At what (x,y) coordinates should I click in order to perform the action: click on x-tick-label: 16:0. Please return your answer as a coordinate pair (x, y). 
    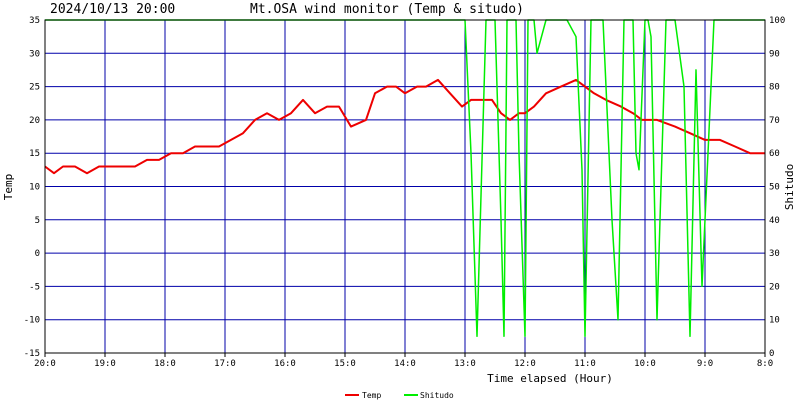
    Looking at the image, I should click on (285, 364).